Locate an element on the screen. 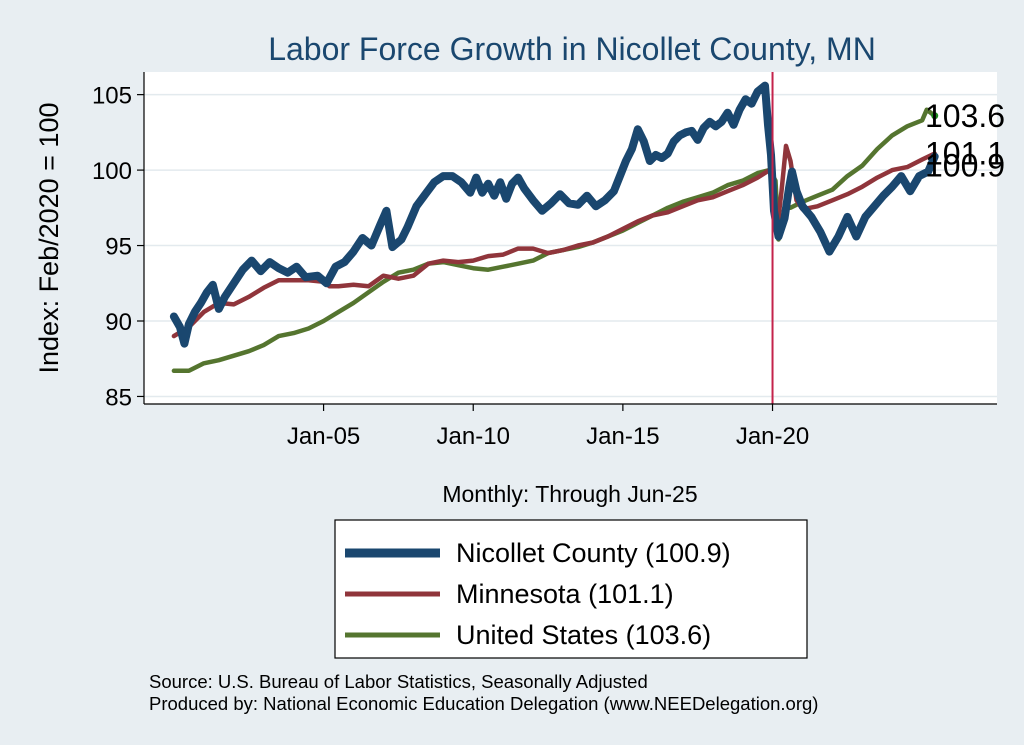 The width and height of the screenshot is (1024, 745). legend-label: Nicollet County (100.9) is located at coordinates (593, 553).